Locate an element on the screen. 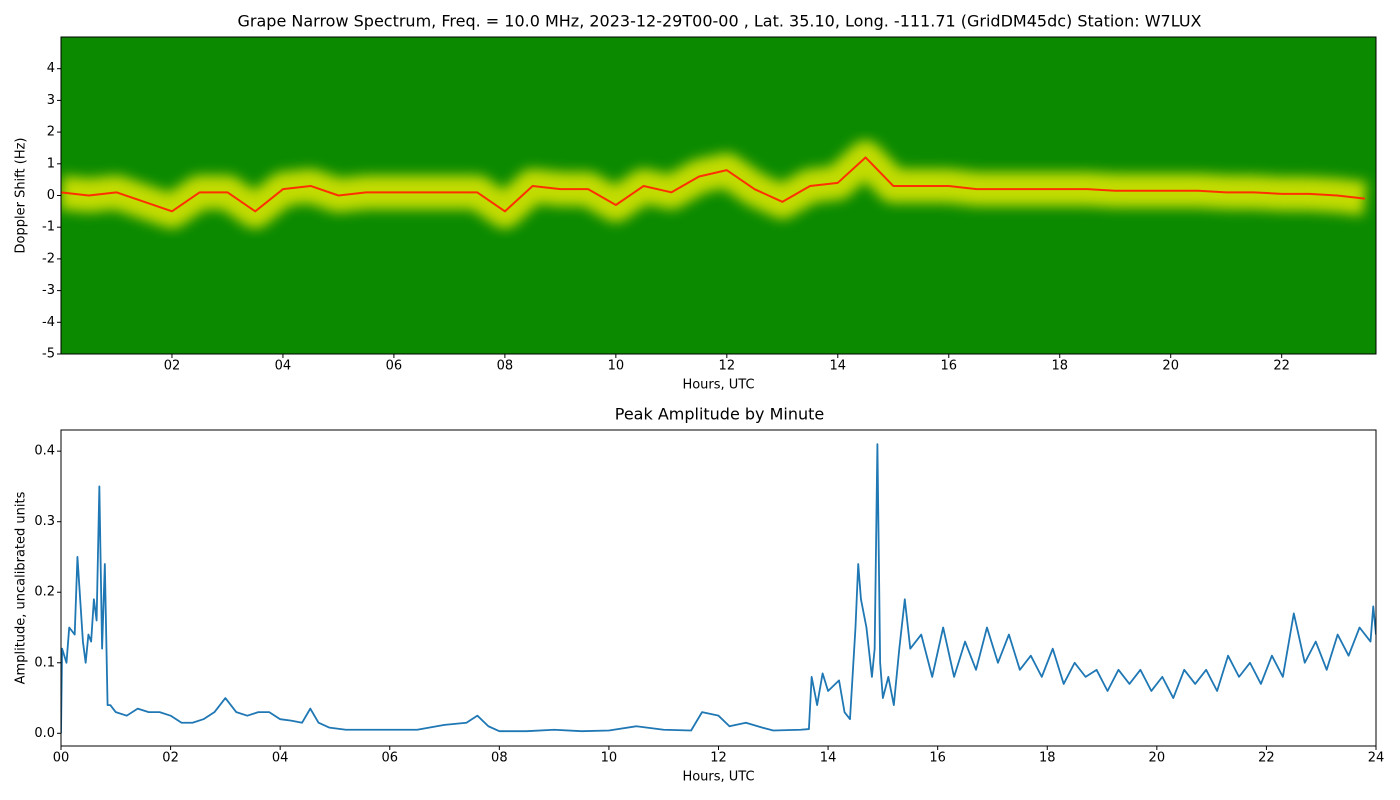  y-tick-label: 1 is located at coordinates (51, 163).